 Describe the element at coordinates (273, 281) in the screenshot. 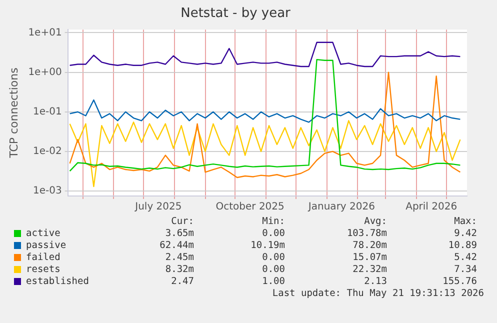

I see `text: 1.00` at that location.